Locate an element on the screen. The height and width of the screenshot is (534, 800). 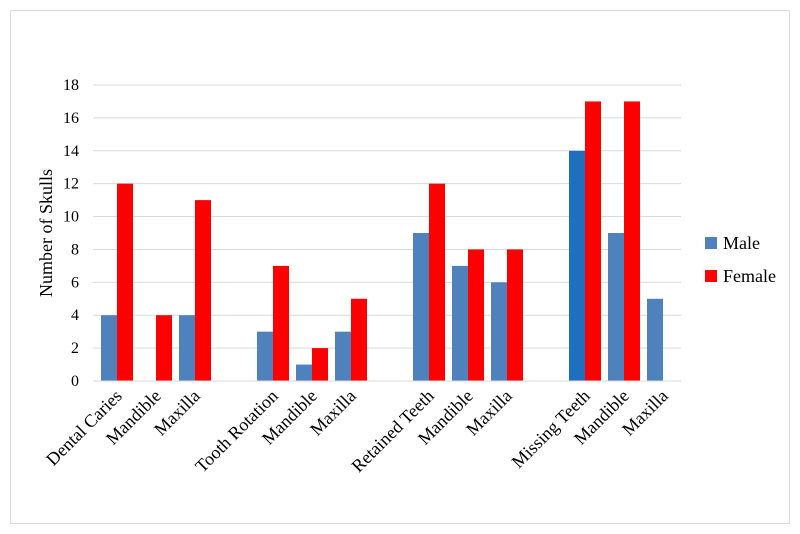
legend-swatch-male is located at coordinates (711, 243).